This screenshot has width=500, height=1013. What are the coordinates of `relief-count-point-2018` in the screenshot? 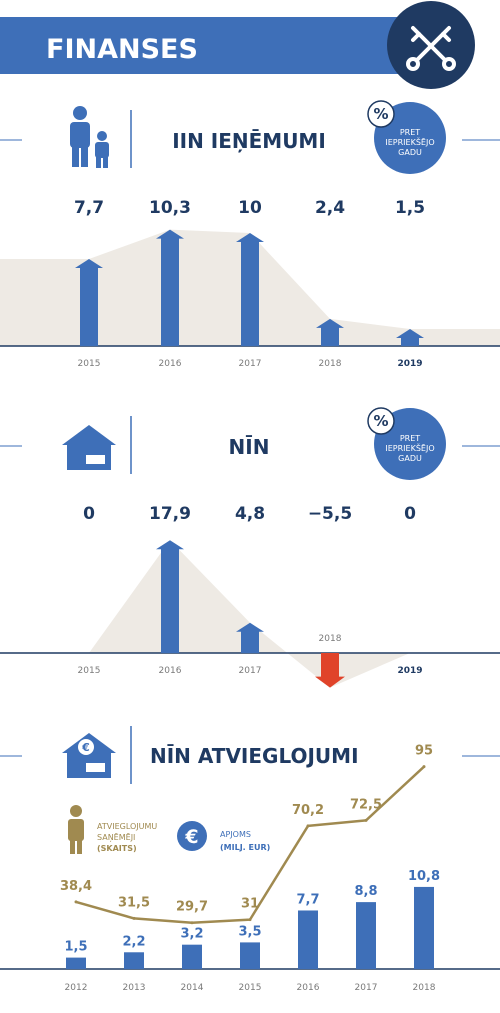 It's located at (424, 767).